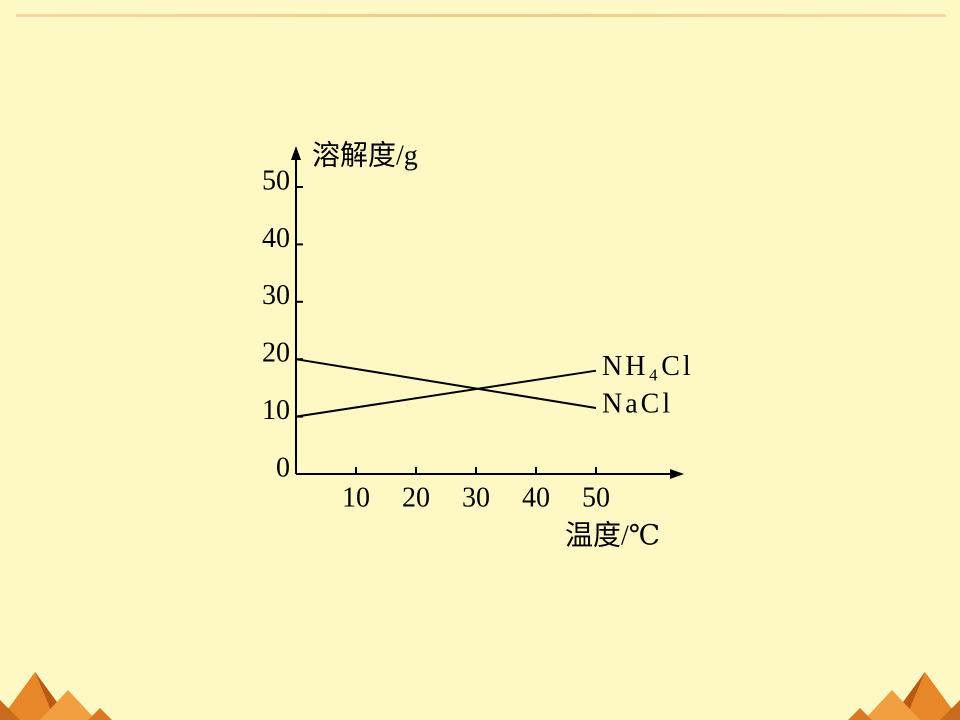 Image resolution: width=960 pixels, height=720 pixels. What do you see at coordinates (56, 696) in the screenshot?
I see `corner-decoration-left` at bounding box center [56, 696].